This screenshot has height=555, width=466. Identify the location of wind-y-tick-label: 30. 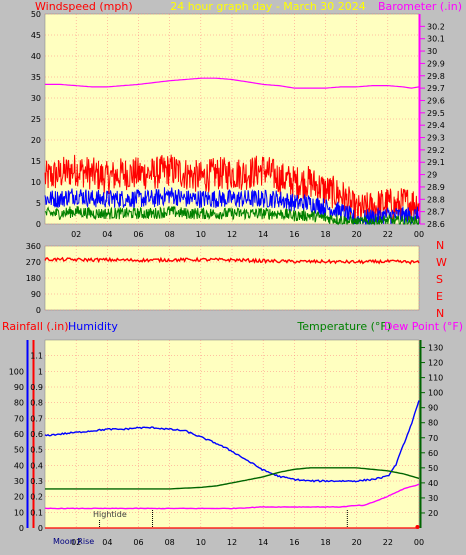
(36, 98).